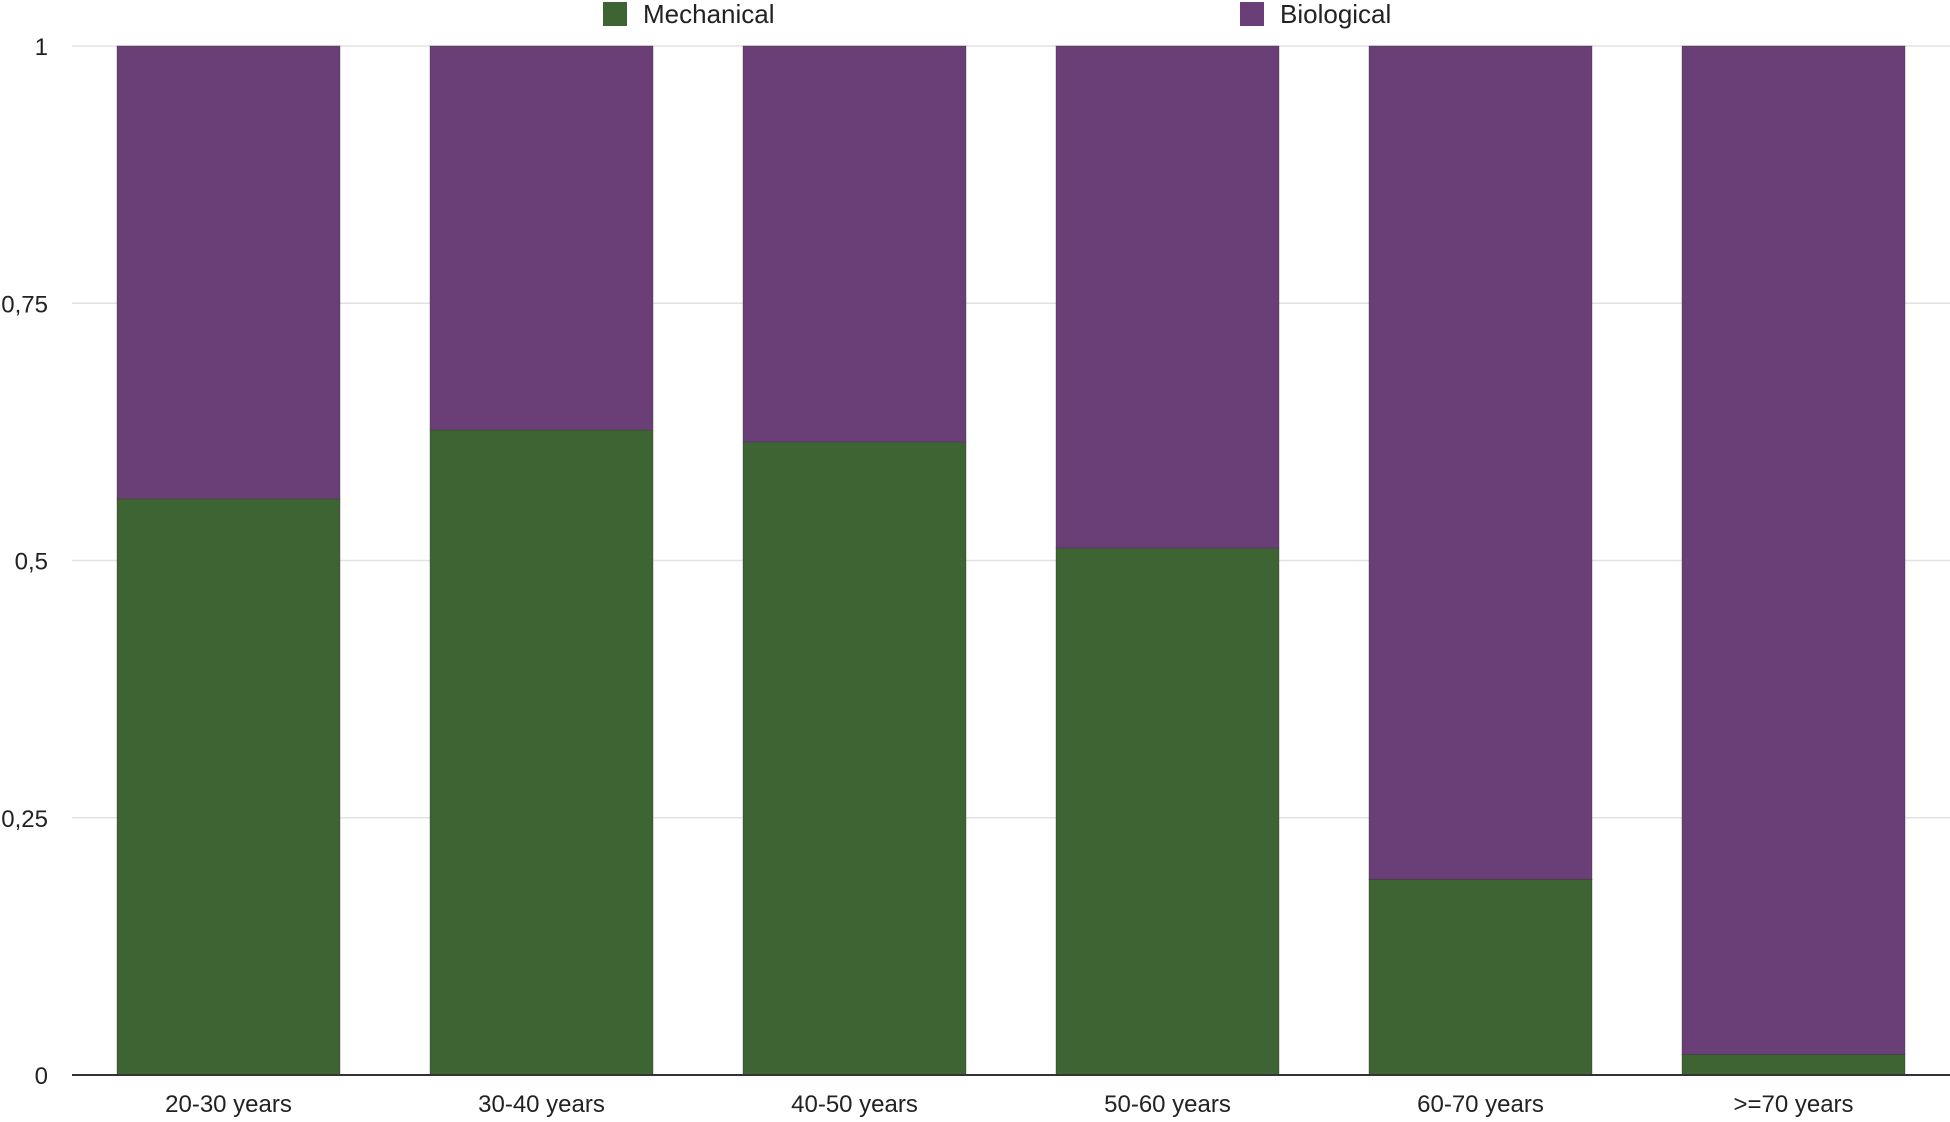  What do you see at coordinates (1167, 1104) in the screenshot?
I see `x-tick-label: 50-60 years` at bounding box center [1167, 1104].